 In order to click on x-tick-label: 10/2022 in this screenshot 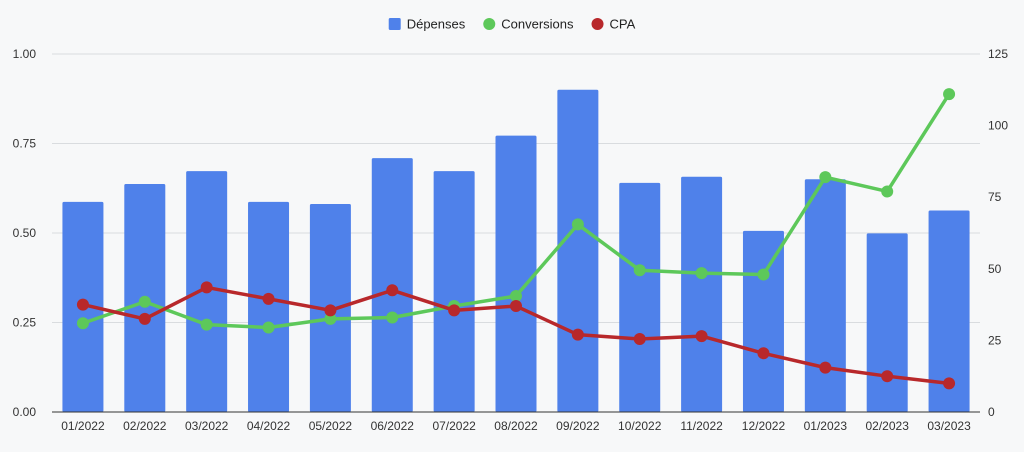, I will do `click(640, 426)`.